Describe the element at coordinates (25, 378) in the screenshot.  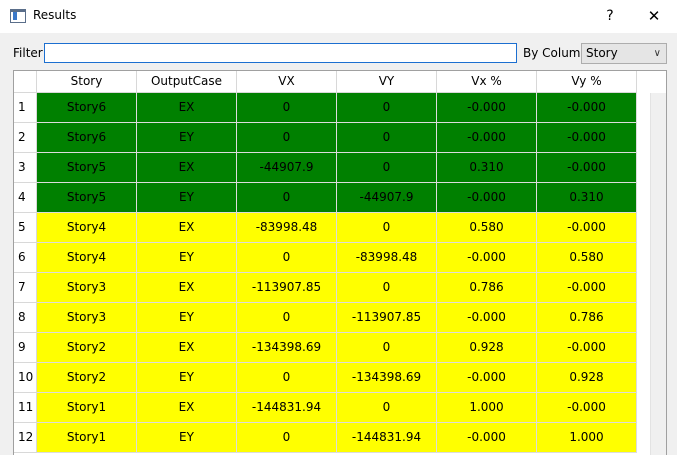
I see `row-number: 10` at that location.